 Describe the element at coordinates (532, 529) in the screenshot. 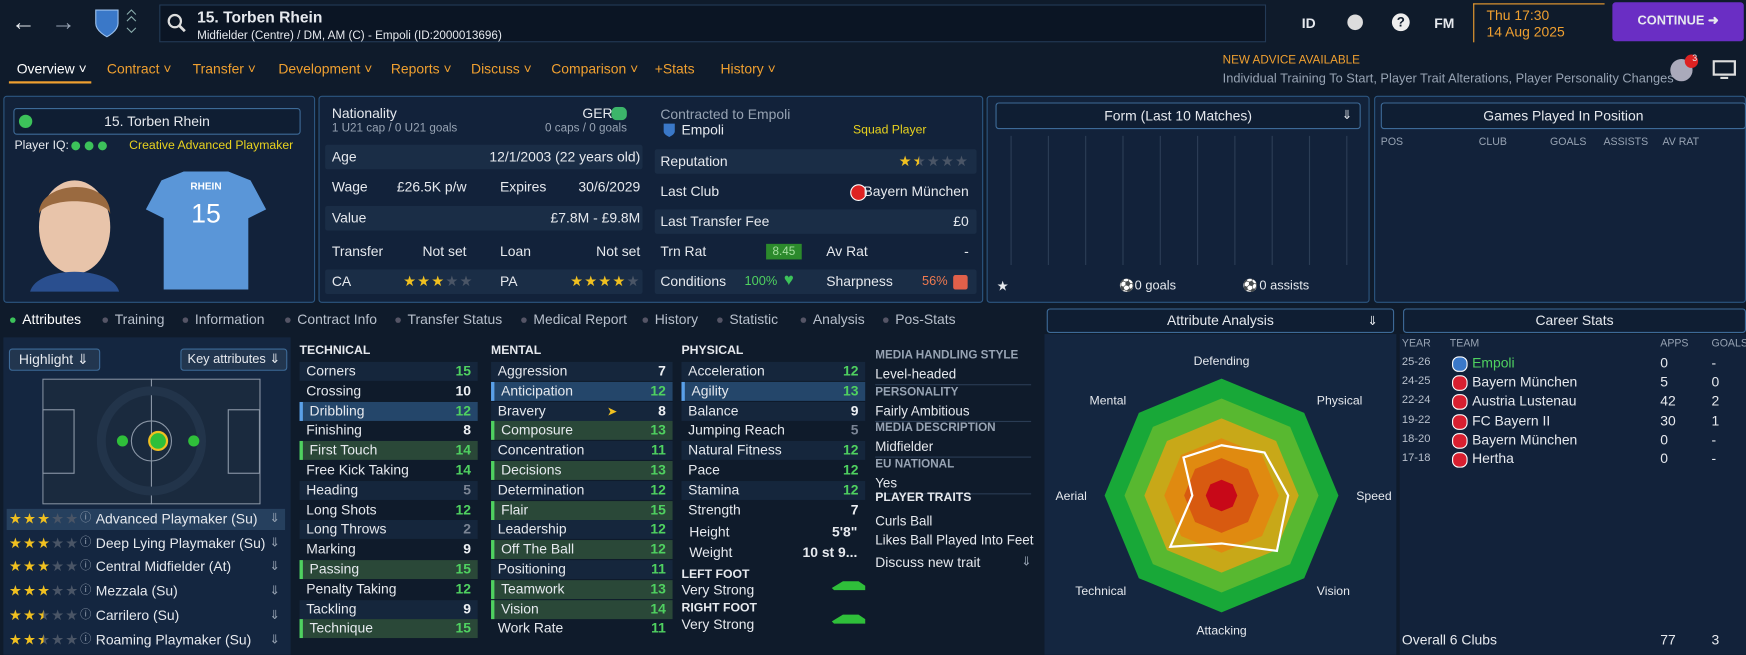

I see `attribute-name: Leadership` at that location.